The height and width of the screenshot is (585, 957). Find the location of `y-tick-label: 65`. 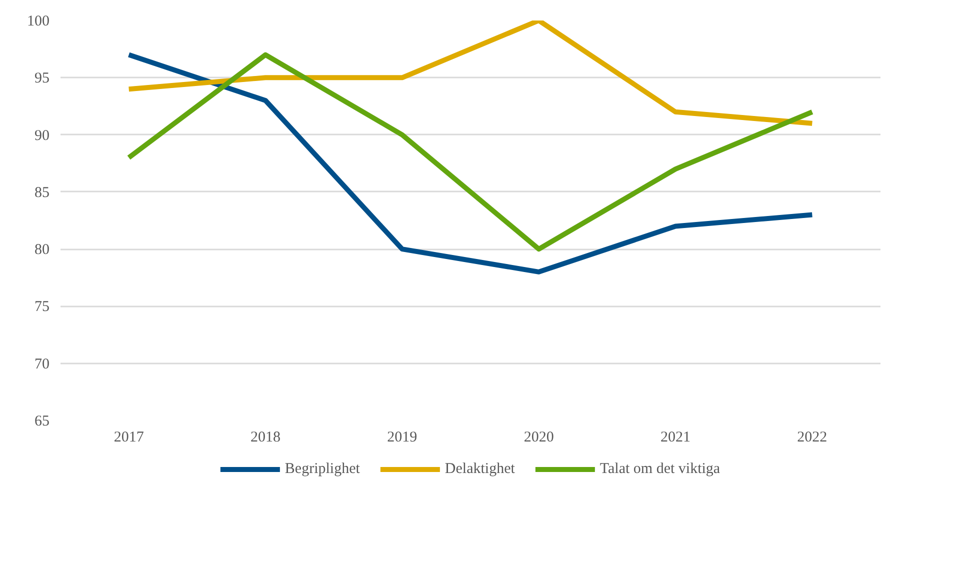

y-tick-label: 65 is located at coordinates (42, 422).